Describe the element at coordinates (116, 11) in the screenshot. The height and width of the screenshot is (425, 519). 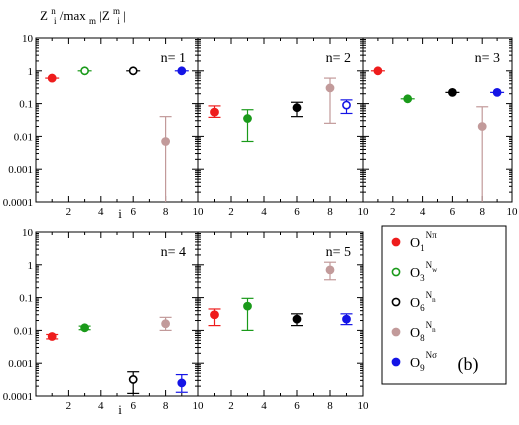
I see `title-sup2: m` at that location.